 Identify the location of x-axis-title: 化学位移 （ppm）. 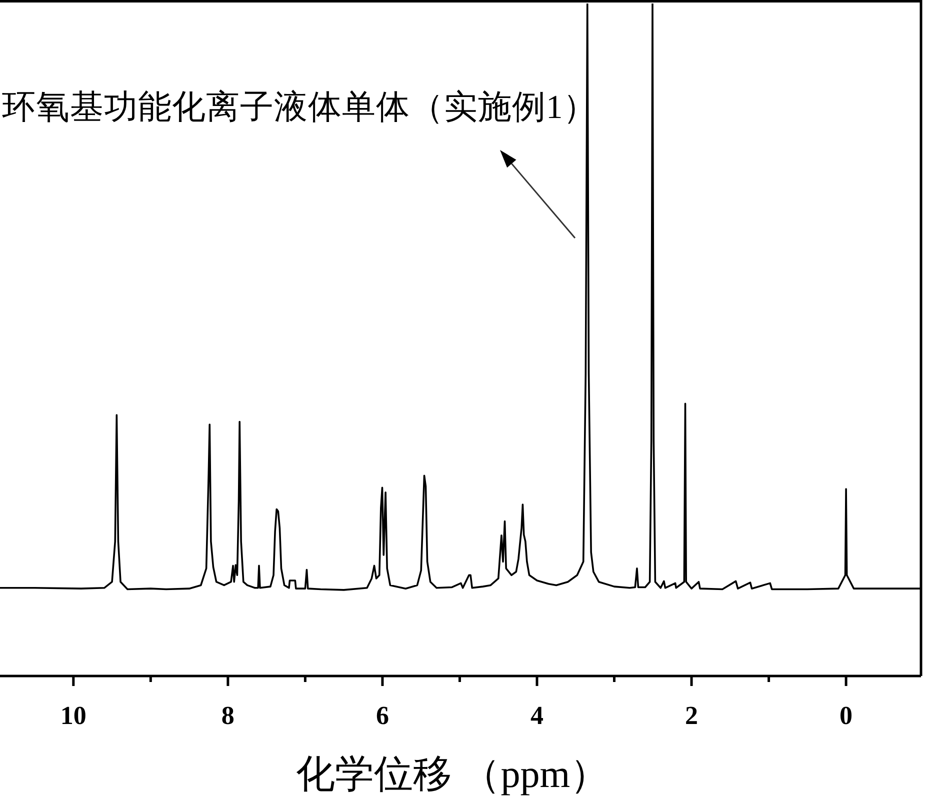
(453, 774).